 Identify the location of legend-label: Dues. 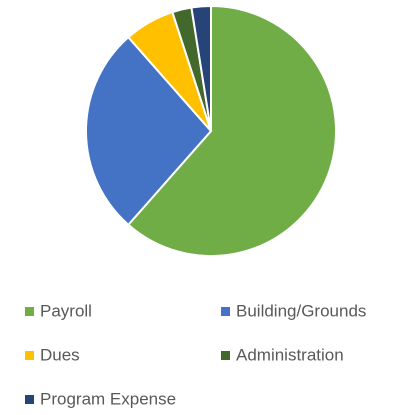
(60, 354).